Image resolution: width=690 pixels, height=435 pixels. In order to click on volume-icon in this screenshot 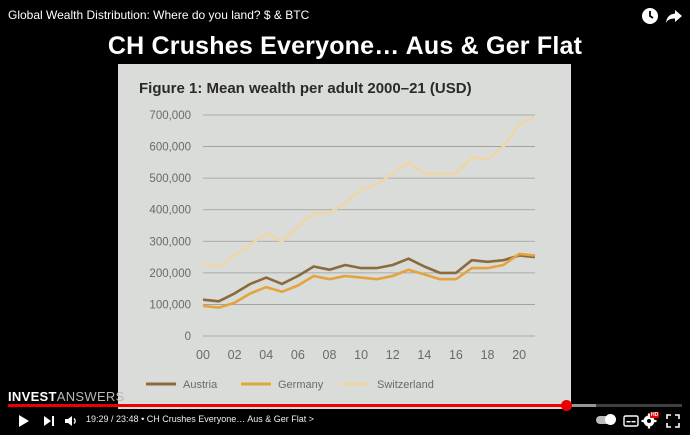, I will do `click(71, 421)`.